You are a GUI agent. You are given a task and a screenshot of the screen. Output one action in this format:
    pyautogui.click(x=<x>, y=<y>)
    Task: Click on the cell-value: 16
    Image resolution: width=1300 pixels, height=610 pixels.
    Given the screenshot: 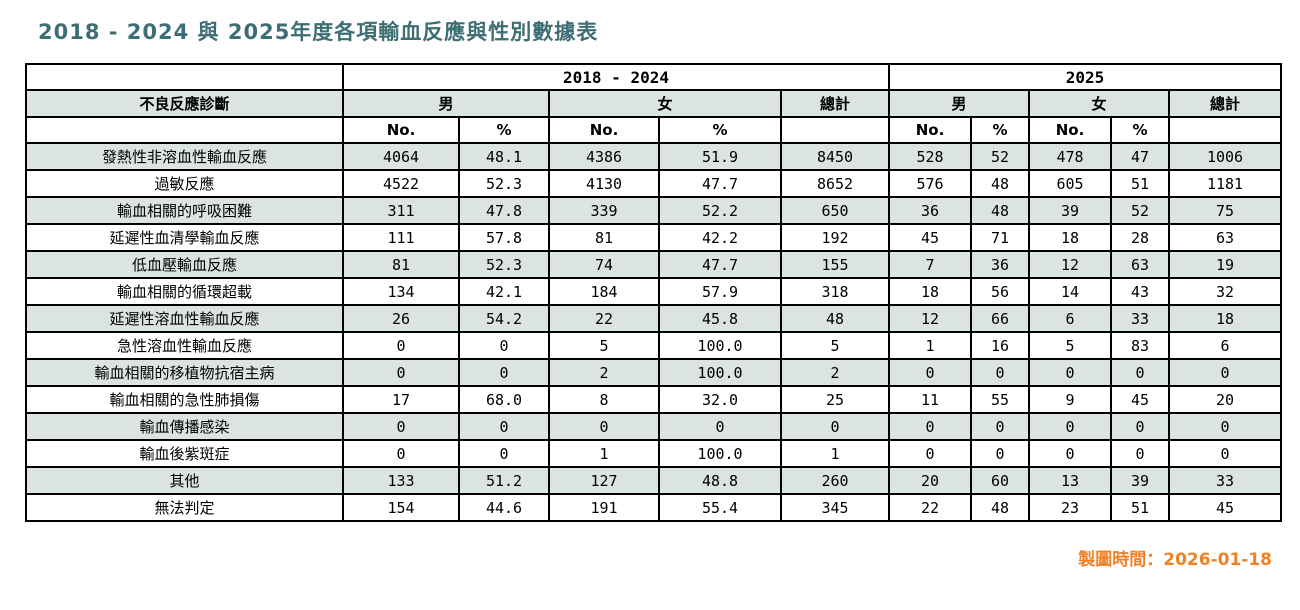 What is the action you would take?
    pyautogui.click(x=1000, y=345)
    